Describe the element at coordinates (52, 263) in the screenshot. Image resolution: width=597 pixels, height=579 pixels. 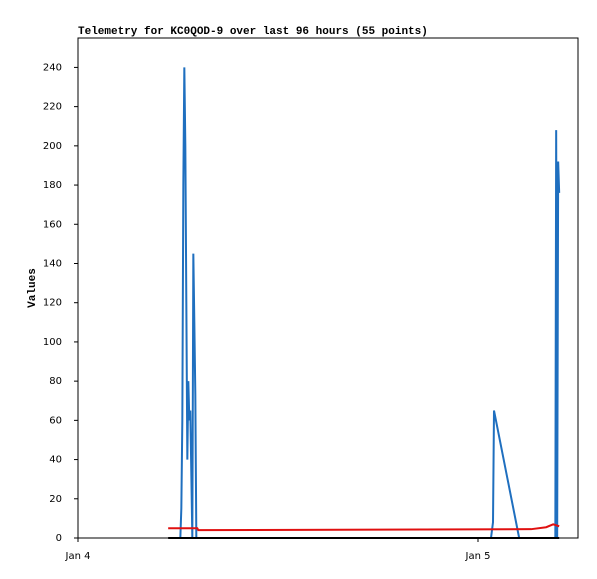
I see `y-tick-label: 140` at that location.